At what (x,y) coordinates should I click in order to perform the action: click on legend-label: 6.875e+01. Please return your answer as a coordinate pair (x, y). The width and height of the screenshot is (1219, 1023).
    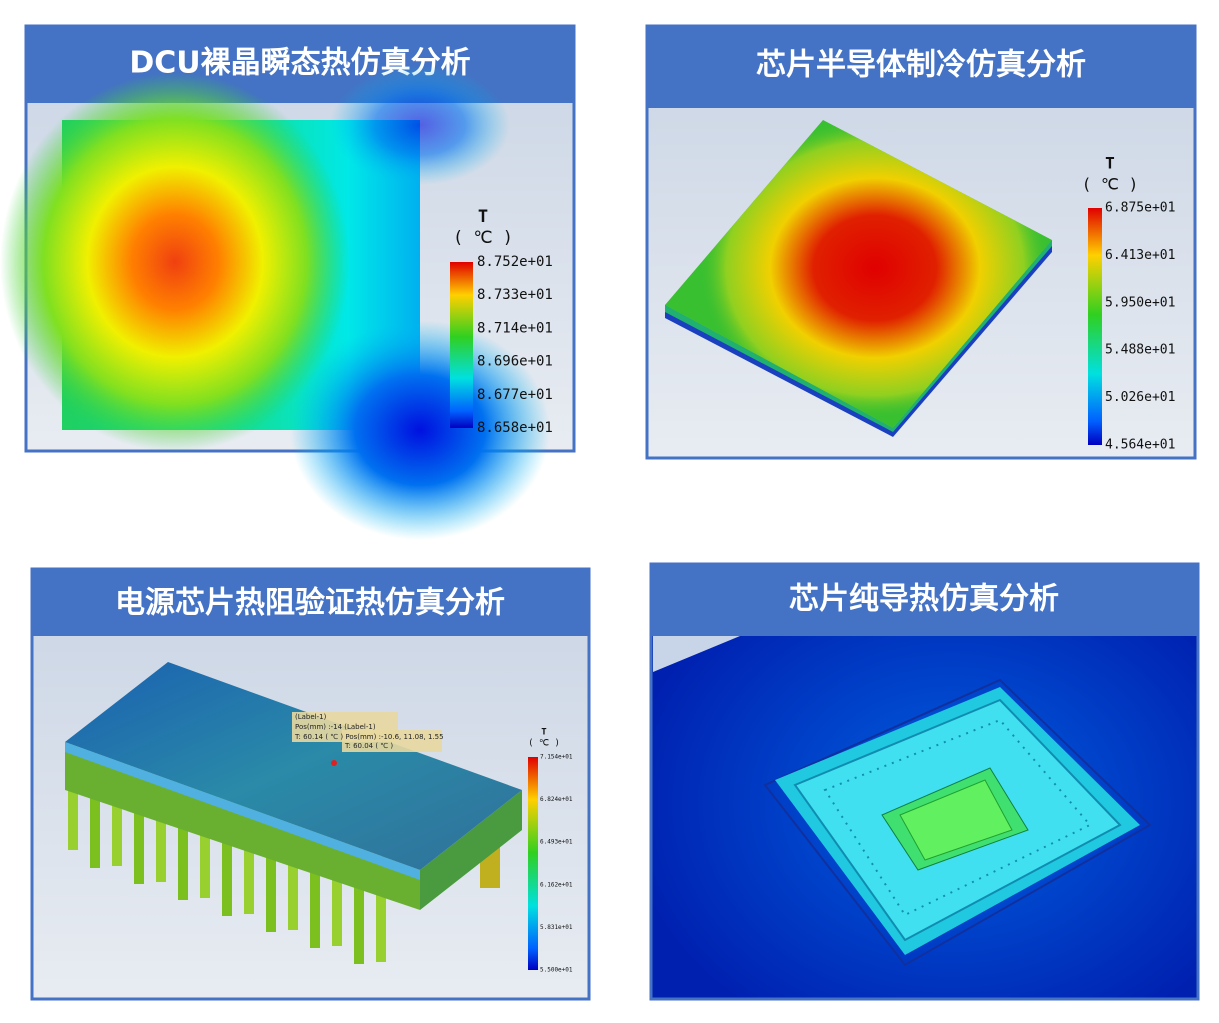
    Looking at the image, I should click on (1140, 208).